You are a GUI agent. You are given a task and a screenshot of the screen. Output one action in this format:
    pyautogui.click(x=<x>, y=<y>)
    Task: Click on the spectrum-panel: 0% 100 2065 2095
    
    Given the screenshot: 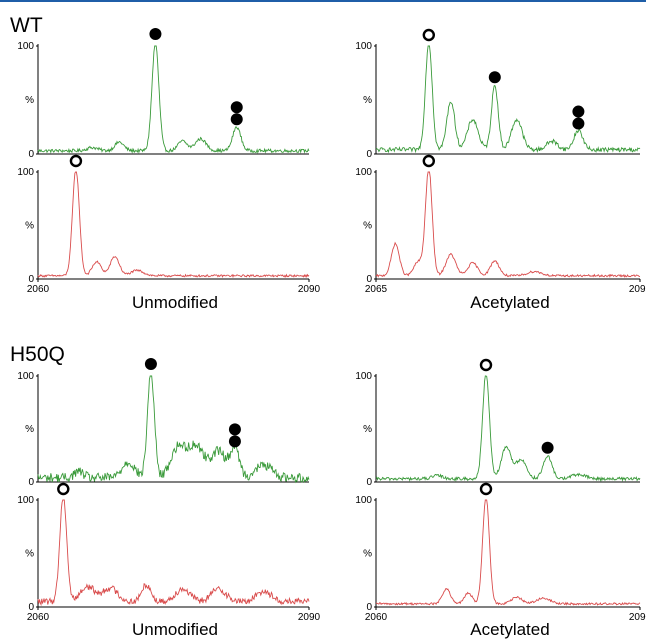 What is the action you would take?
    pyautogui.click(x=500, y=224)
    